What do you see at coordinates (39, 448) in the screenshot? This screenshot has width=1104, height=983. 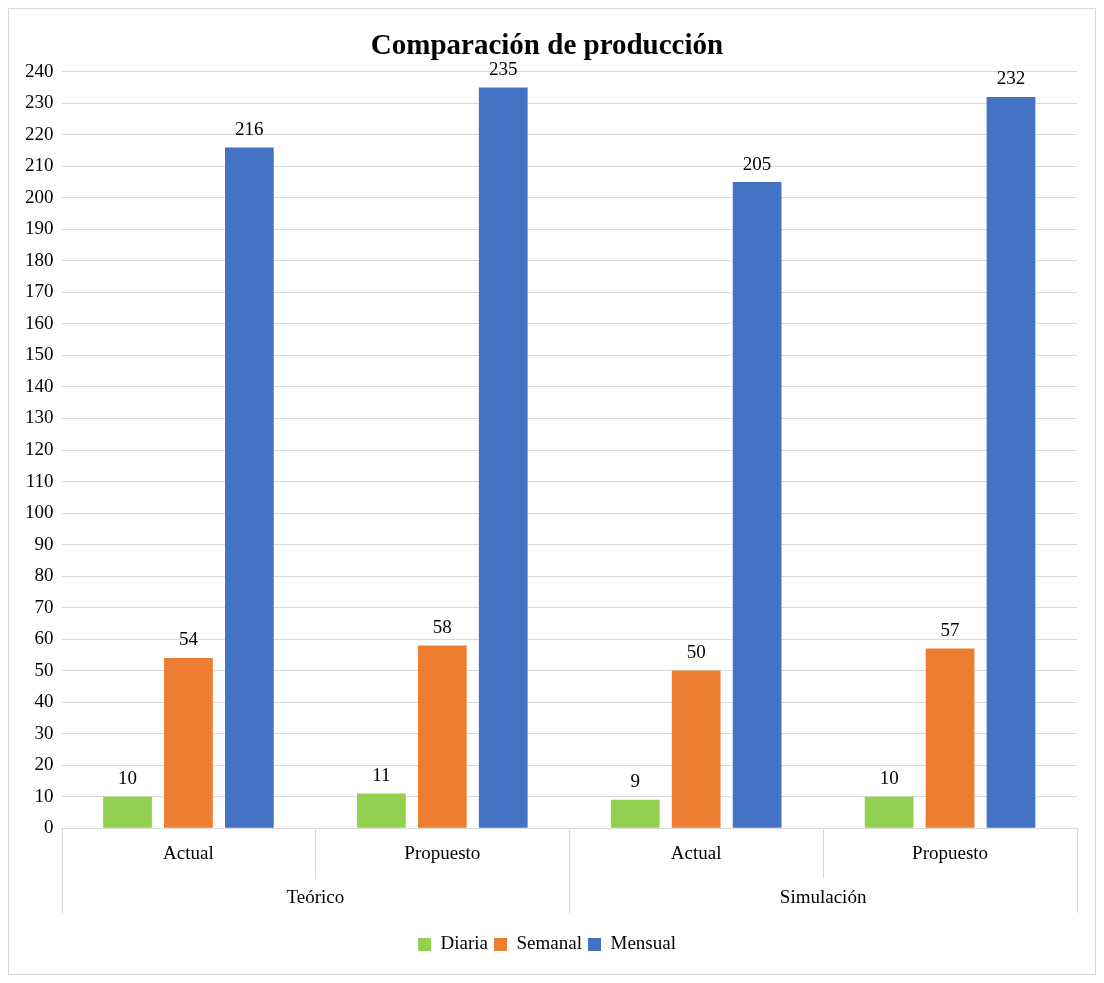 I see `y-tick-label: 120` at bounding box center [39, 448].